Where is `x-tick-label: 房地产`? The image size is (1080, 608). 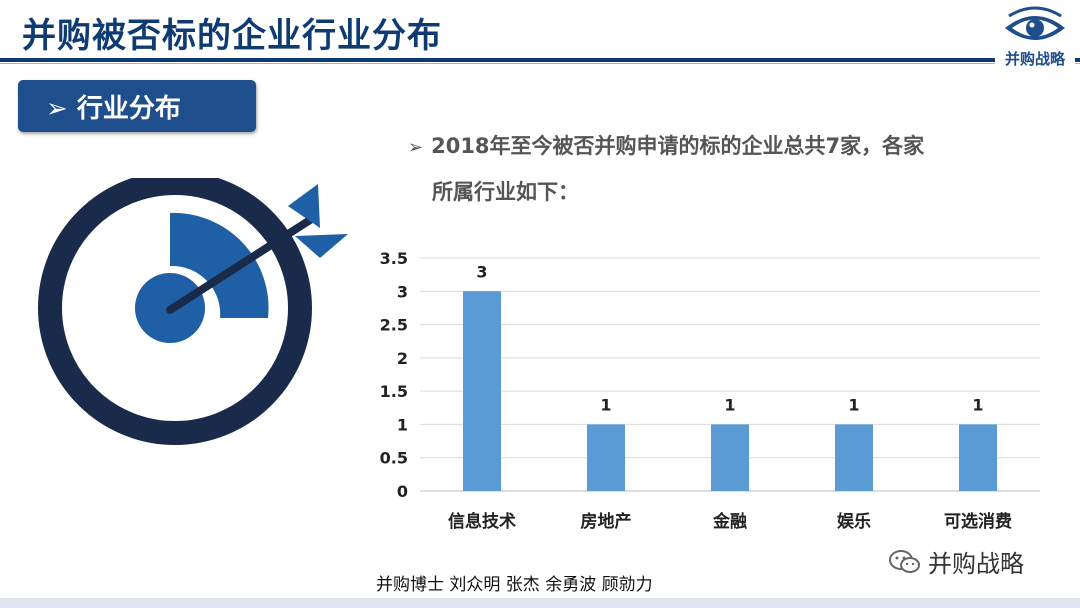 x-tick-label: 房地产 is located at coordinates (606, 521).